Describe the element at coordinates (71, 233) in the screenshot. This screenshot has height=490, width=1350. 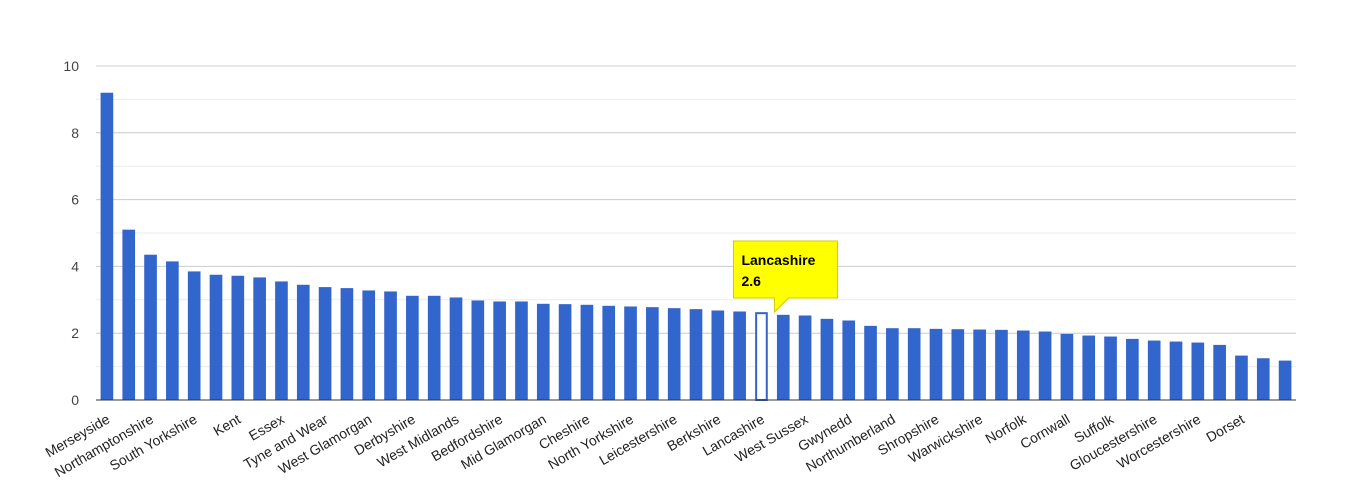
I see `y-axis: 0 2 4 6 8 10` at that location.